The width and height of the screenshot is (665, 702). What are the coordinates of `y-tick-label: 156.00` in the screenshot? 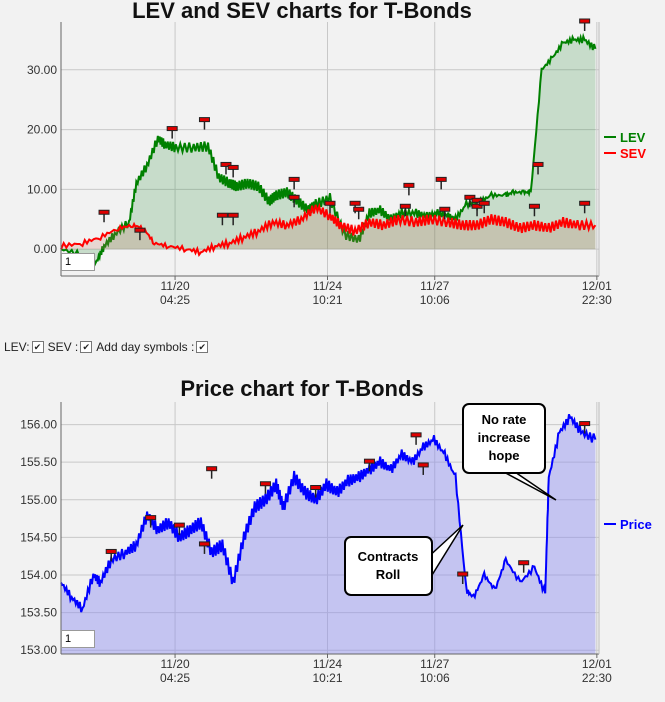 It's located at (38, 425).